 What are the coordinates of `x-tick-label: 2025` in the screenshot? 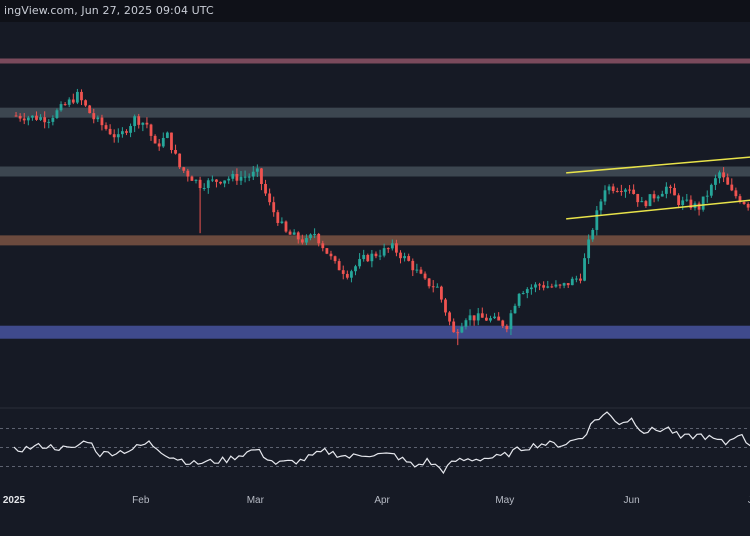 It's located at (14, 500).